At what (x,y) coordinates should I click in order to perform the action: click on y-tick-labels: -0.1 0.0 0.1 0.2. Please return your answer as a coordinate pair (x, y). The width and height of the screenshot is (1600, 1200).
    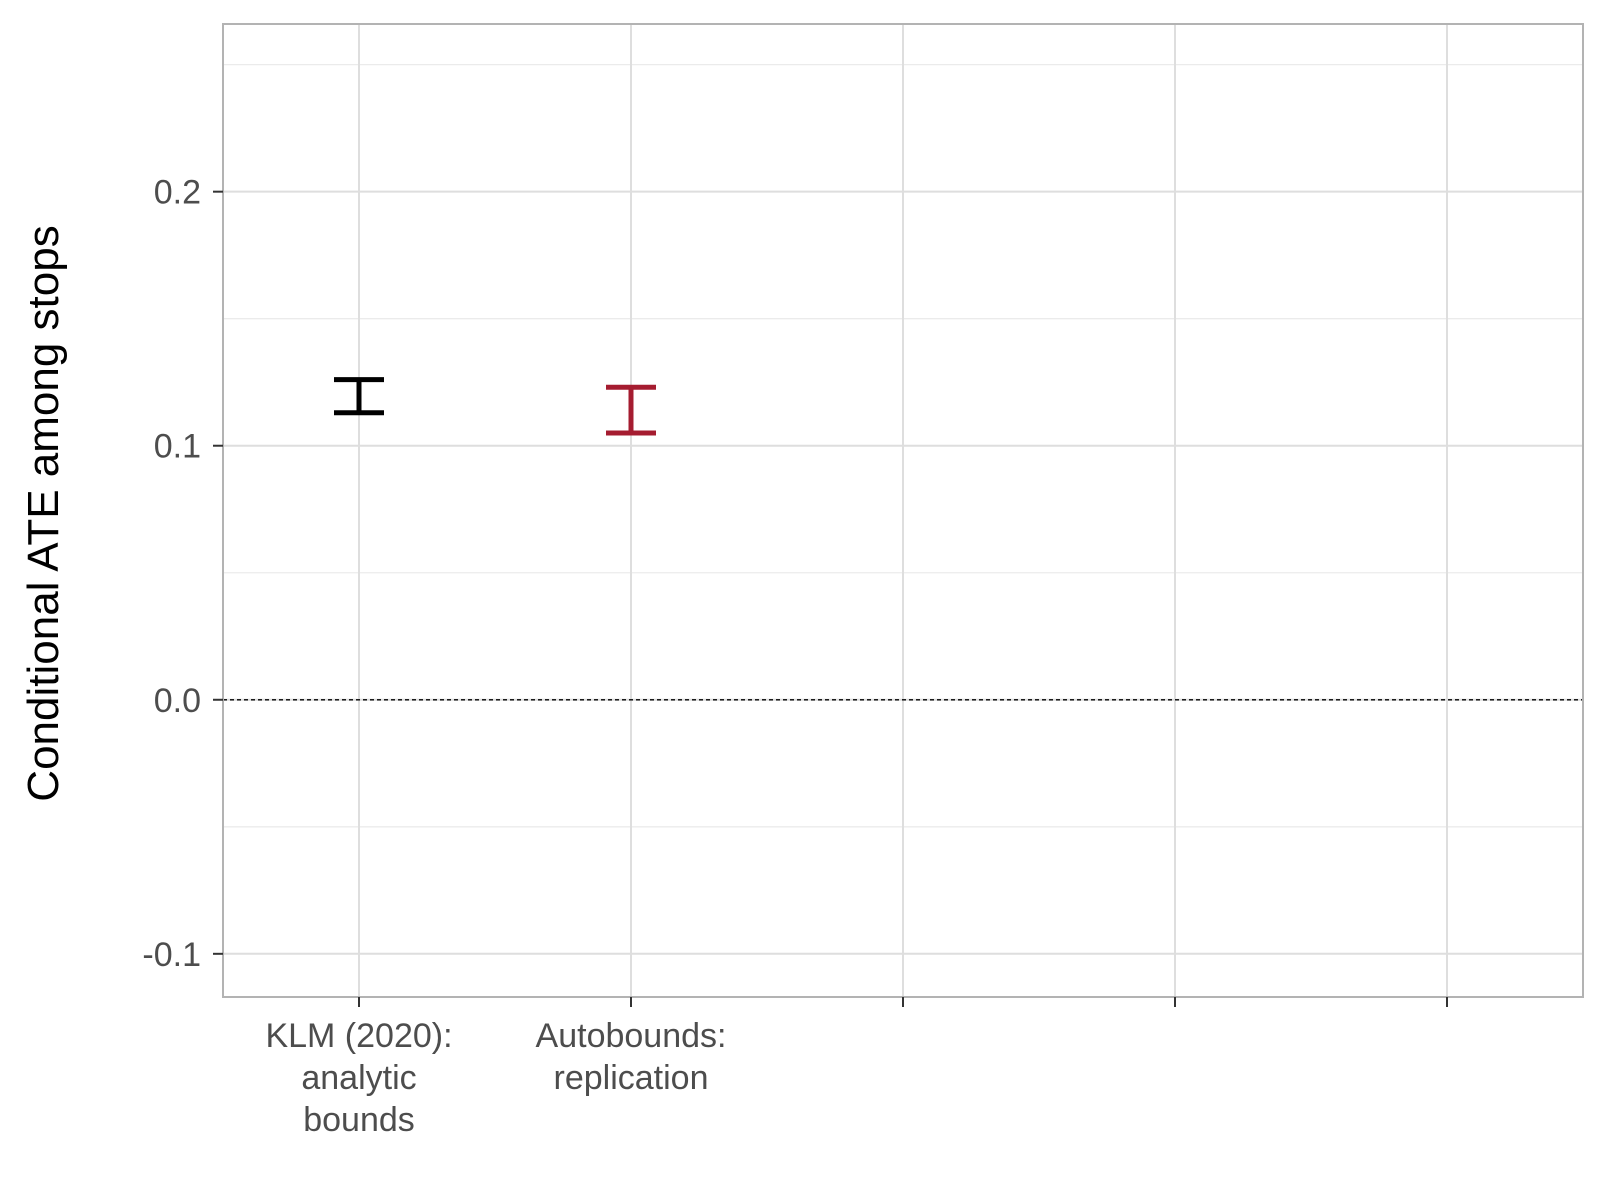
    Looking at the image, I should click on (171, 574).